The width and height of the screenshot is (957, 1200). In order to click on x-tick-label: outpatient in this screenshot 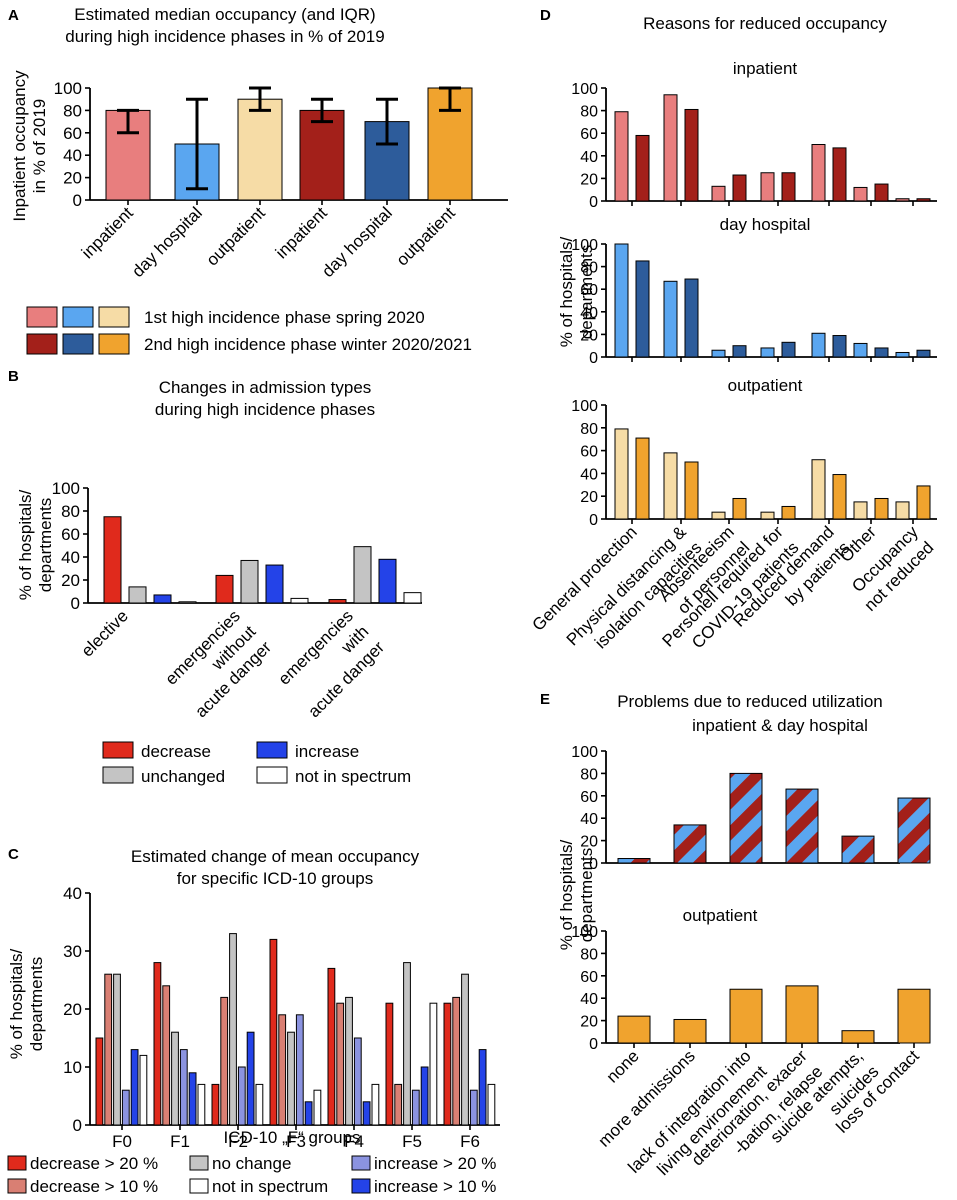, I will do `click(426, 236)`.